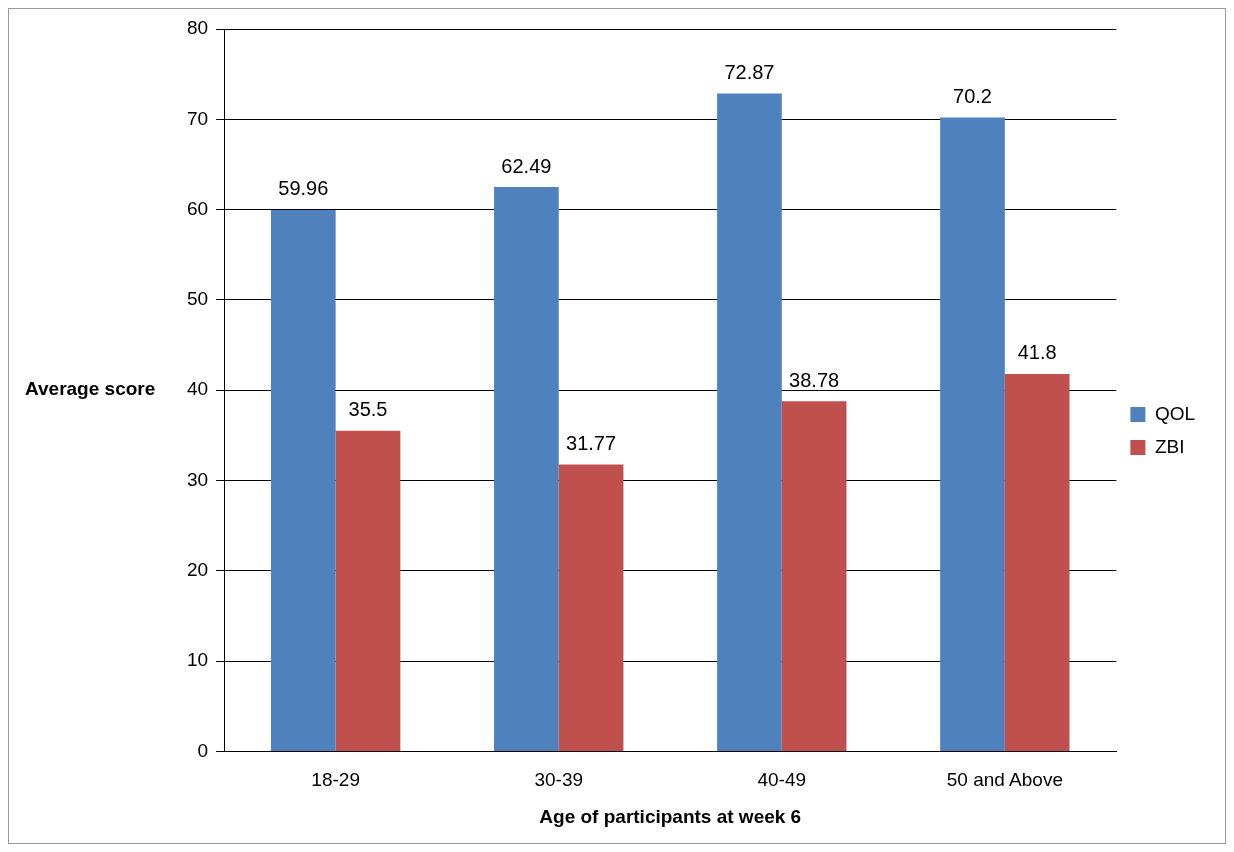 This screenshot has width=1234, height=852. What do you see at coordinates (90, 389) in the screenshot?
I see `y-axis-title: Average score` at bounding box center [90, 389].